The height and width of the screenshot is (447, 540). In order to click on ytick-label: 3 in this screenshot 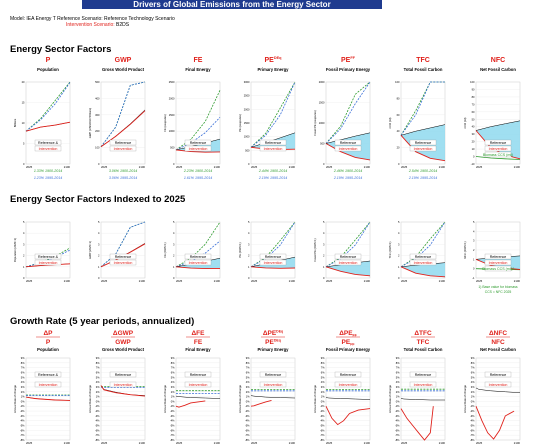, I will do `click(99, 244)`.